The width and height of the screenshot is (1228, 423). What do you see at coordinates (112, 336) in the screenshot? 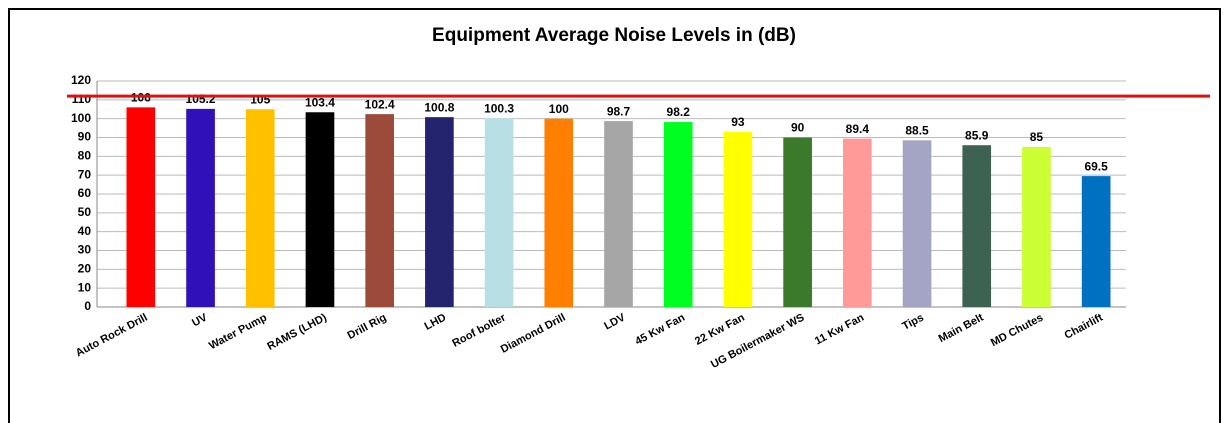
I see `x-tick-label: Auto Rock Drill` at bounding box center [112, 336].